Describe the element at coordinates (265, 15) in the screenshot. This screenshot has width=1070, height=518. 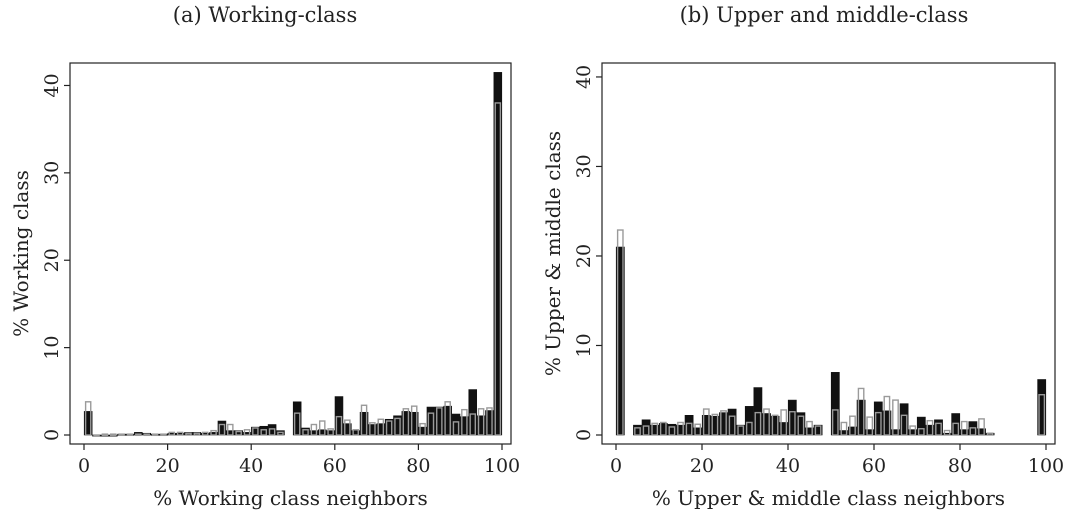
I see `panel-title: (a) Working-class` at that location.